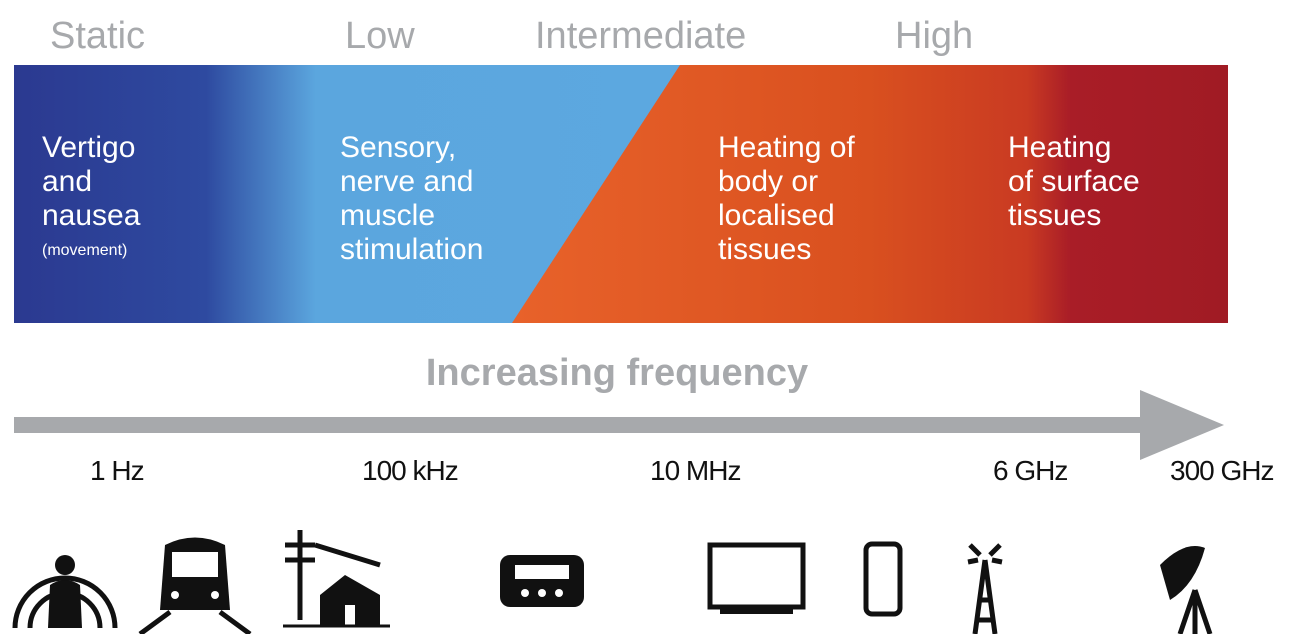  I want to click on effect-text: localised, so click(776, 215).